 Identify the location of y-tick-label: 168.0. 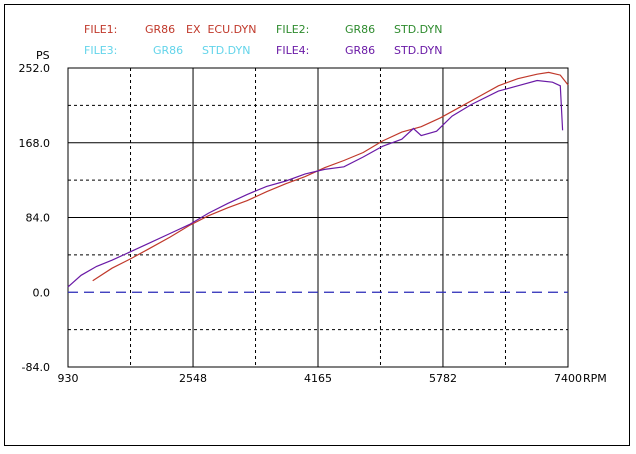
(35, 143).